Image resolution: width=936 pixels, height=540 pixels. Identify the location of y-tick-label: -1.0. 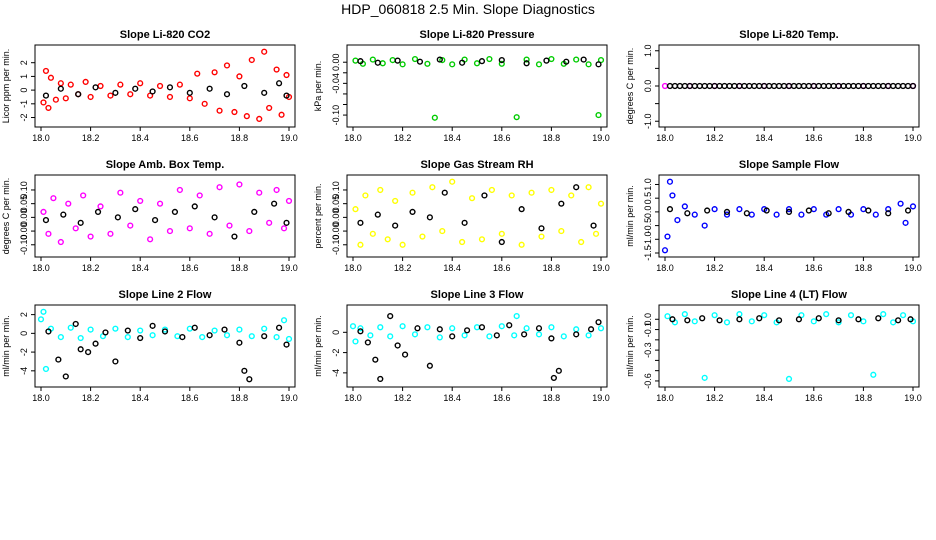
(648, 121).